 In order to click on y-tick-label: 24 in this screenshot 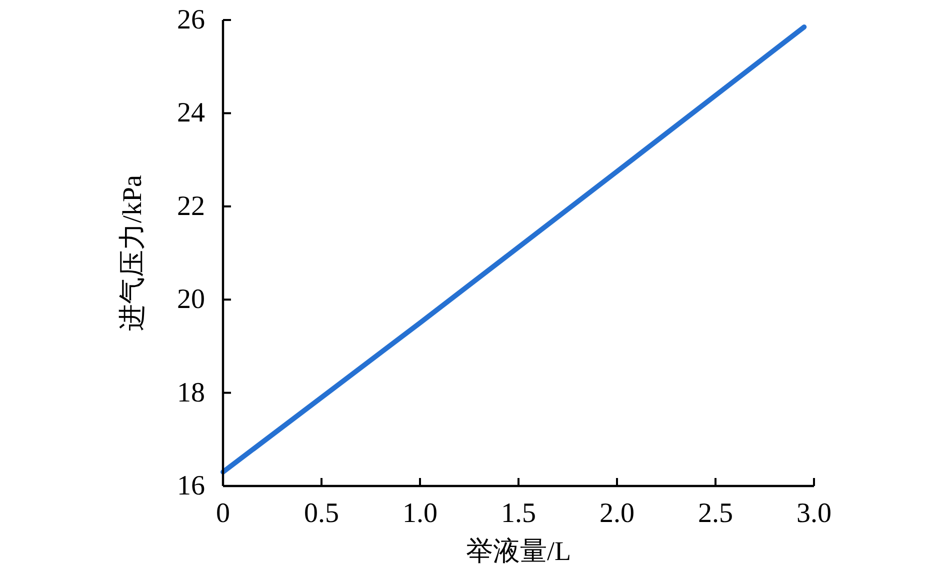, I will do `click(191, 113)`.